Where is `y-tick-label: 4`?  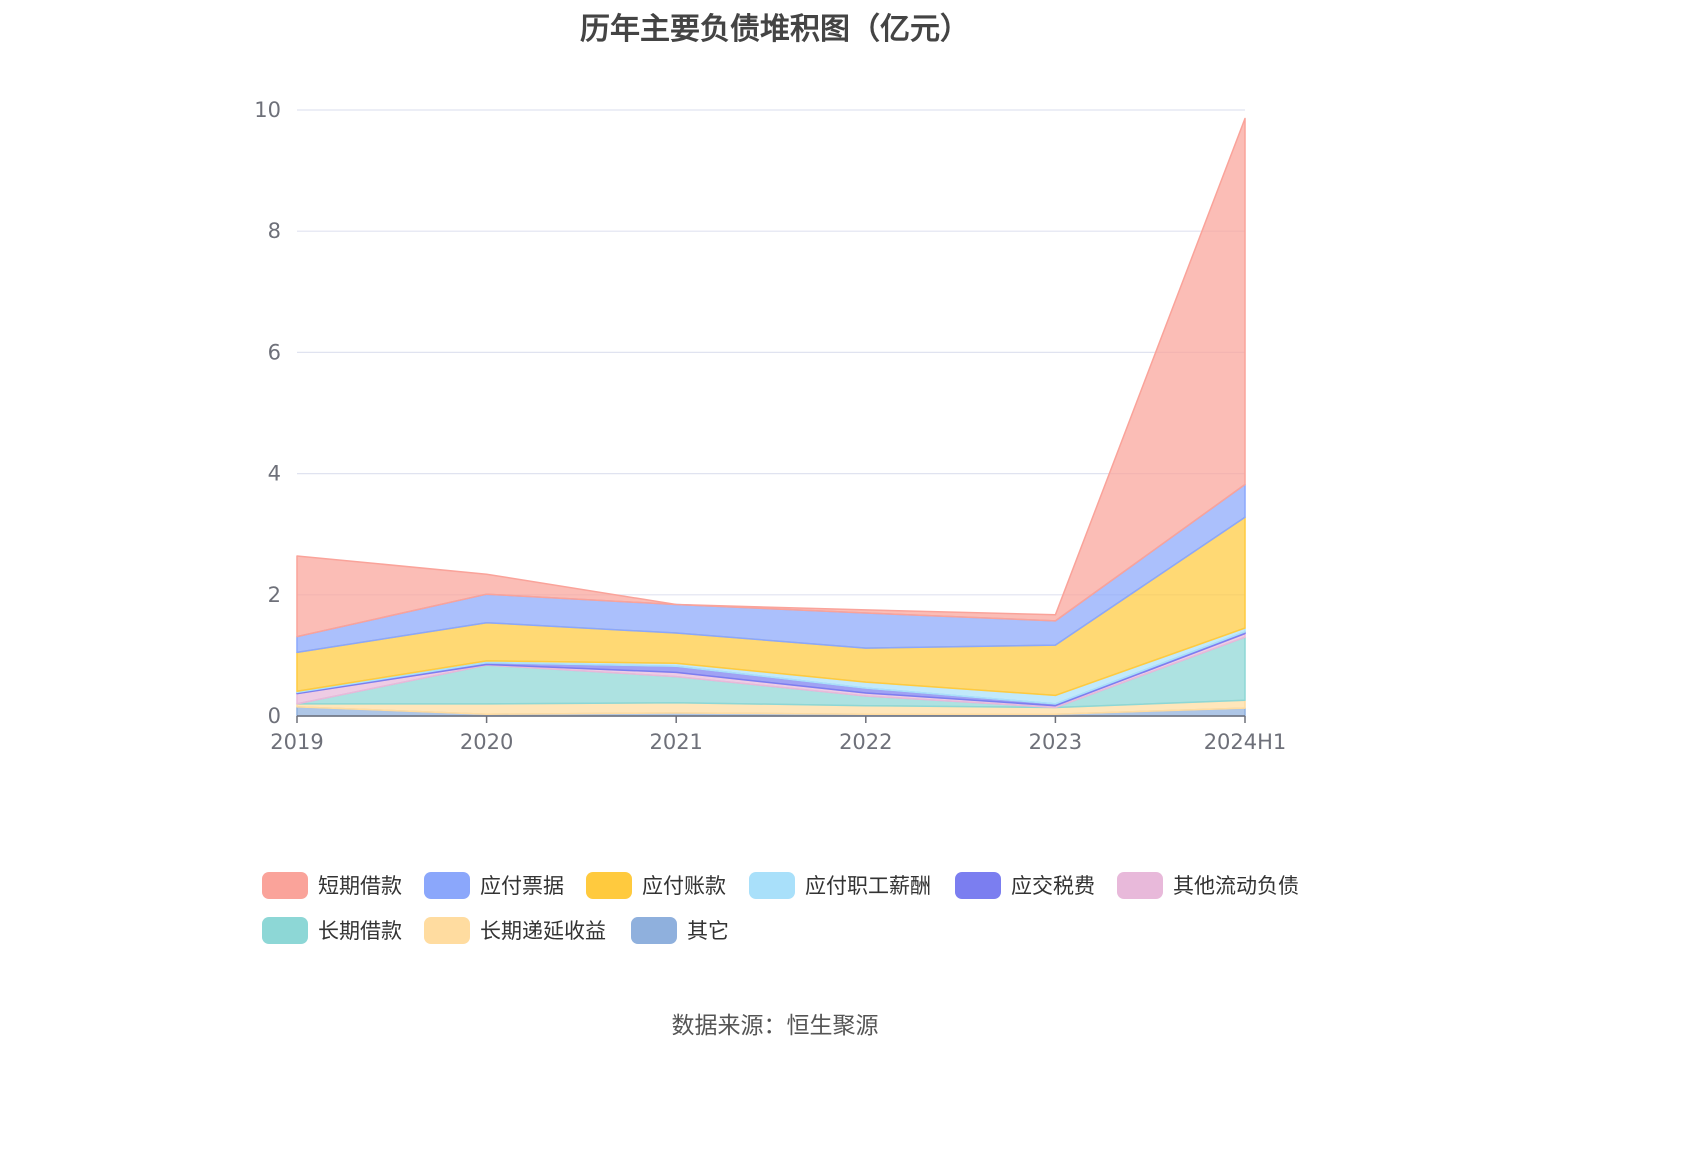 y-tick-label: 4 is located at coordinates (274, 474).